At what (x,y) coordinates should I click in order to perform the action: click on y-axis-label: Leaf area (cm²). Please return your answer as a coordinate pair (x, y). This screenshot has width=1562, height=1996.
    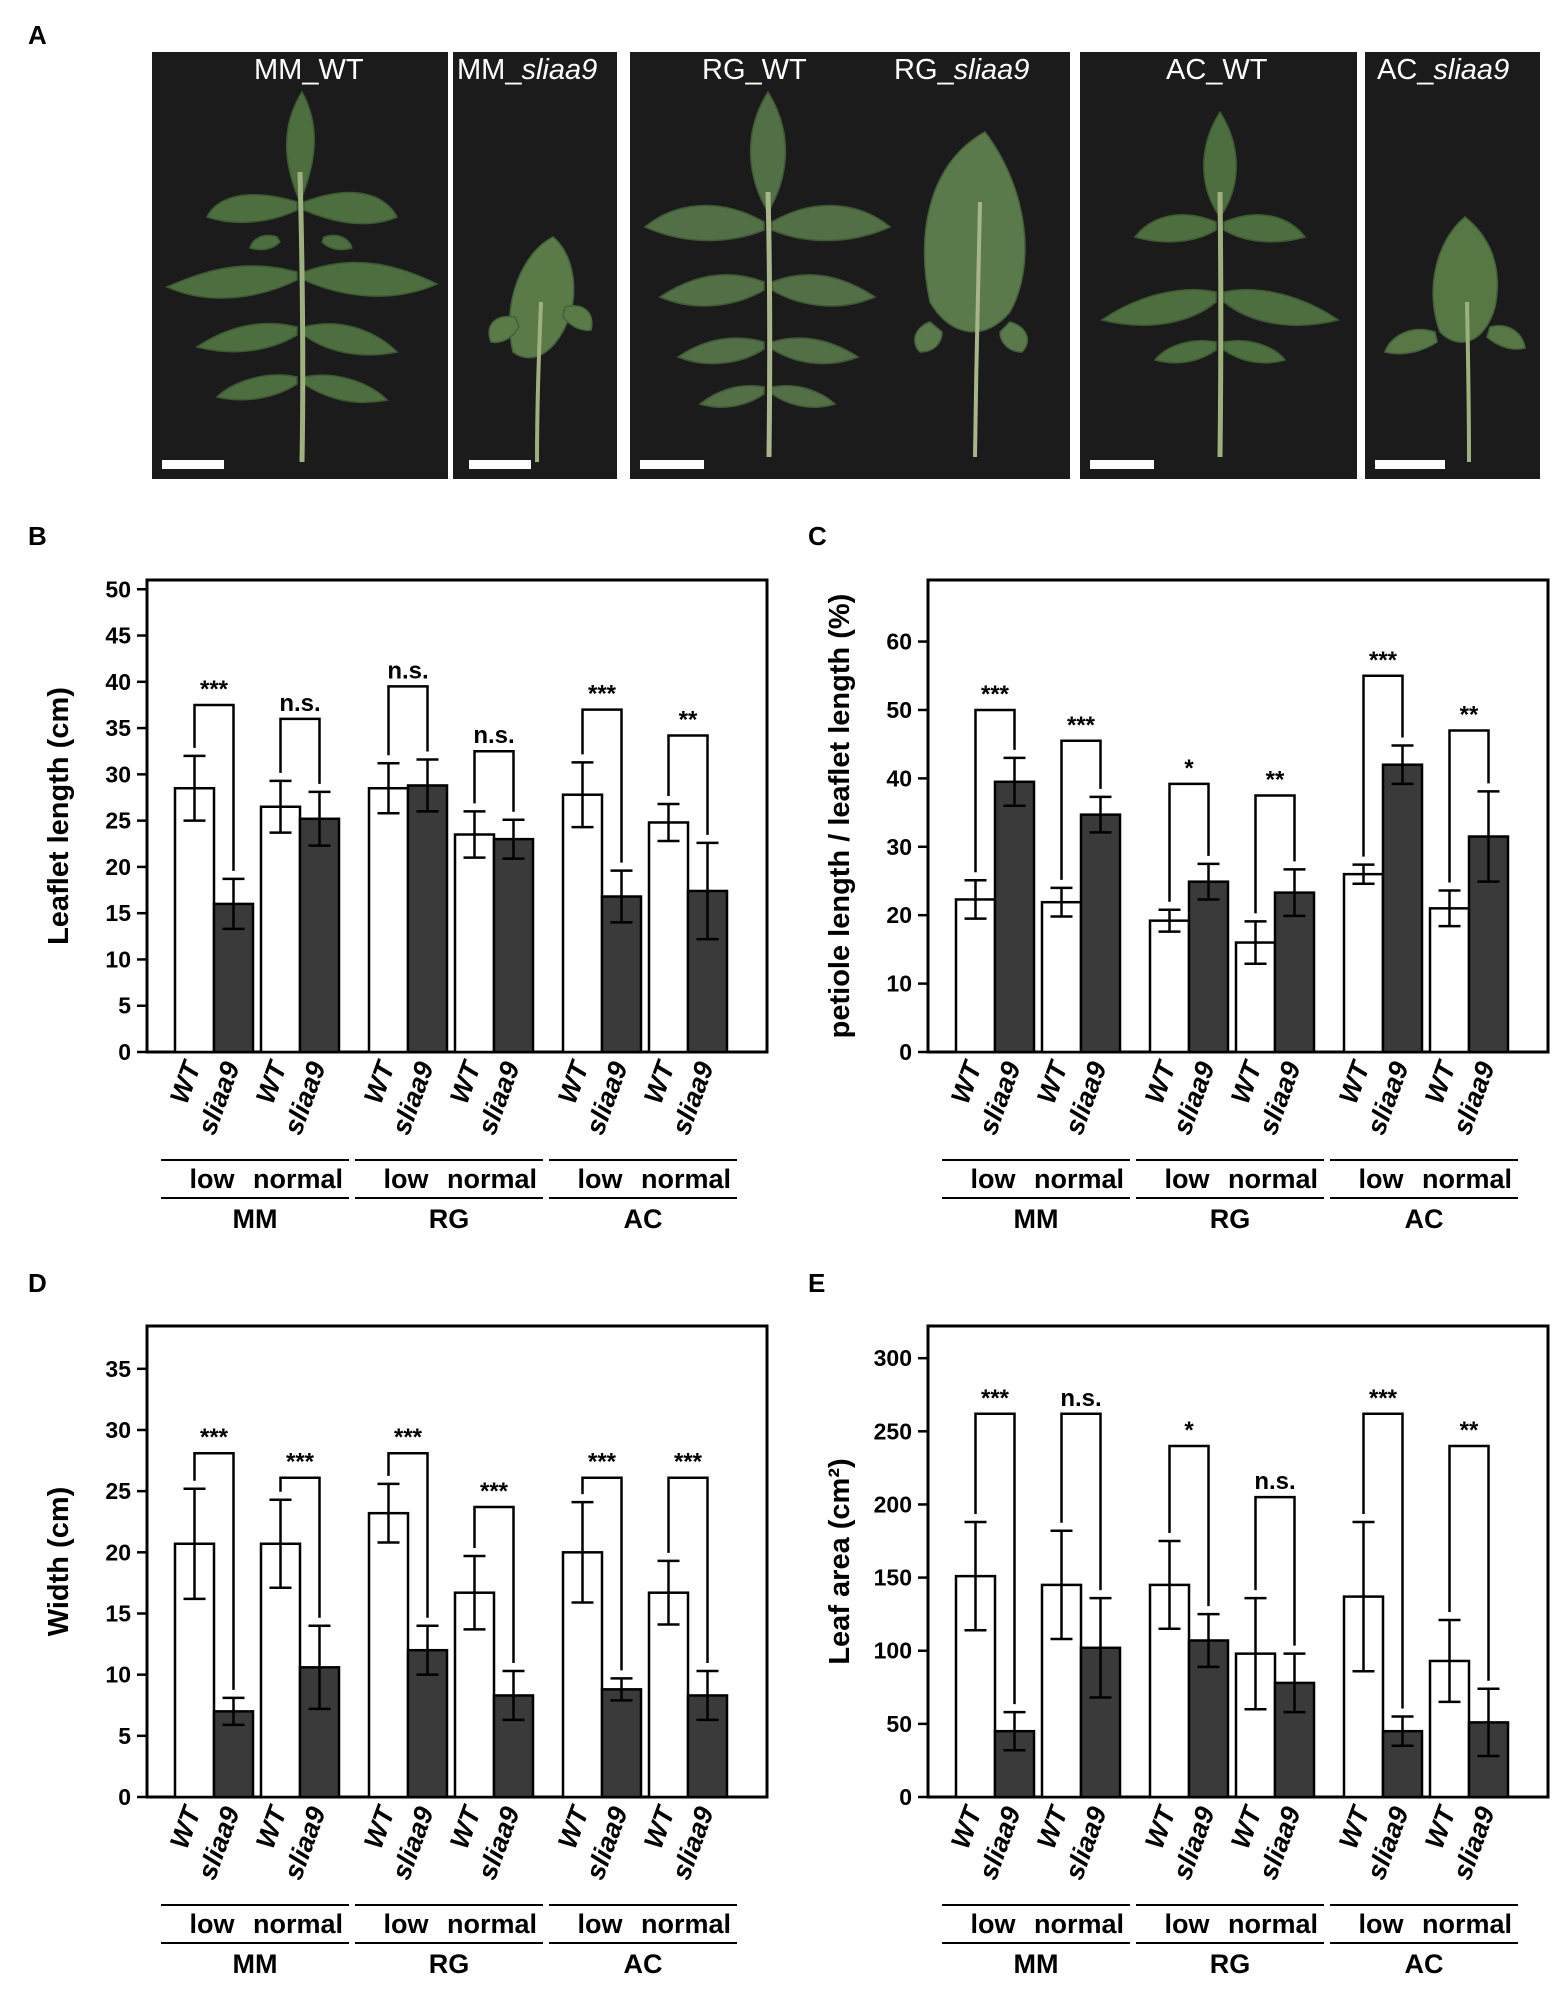
    Looking at the image, I should click on (840, 1561).